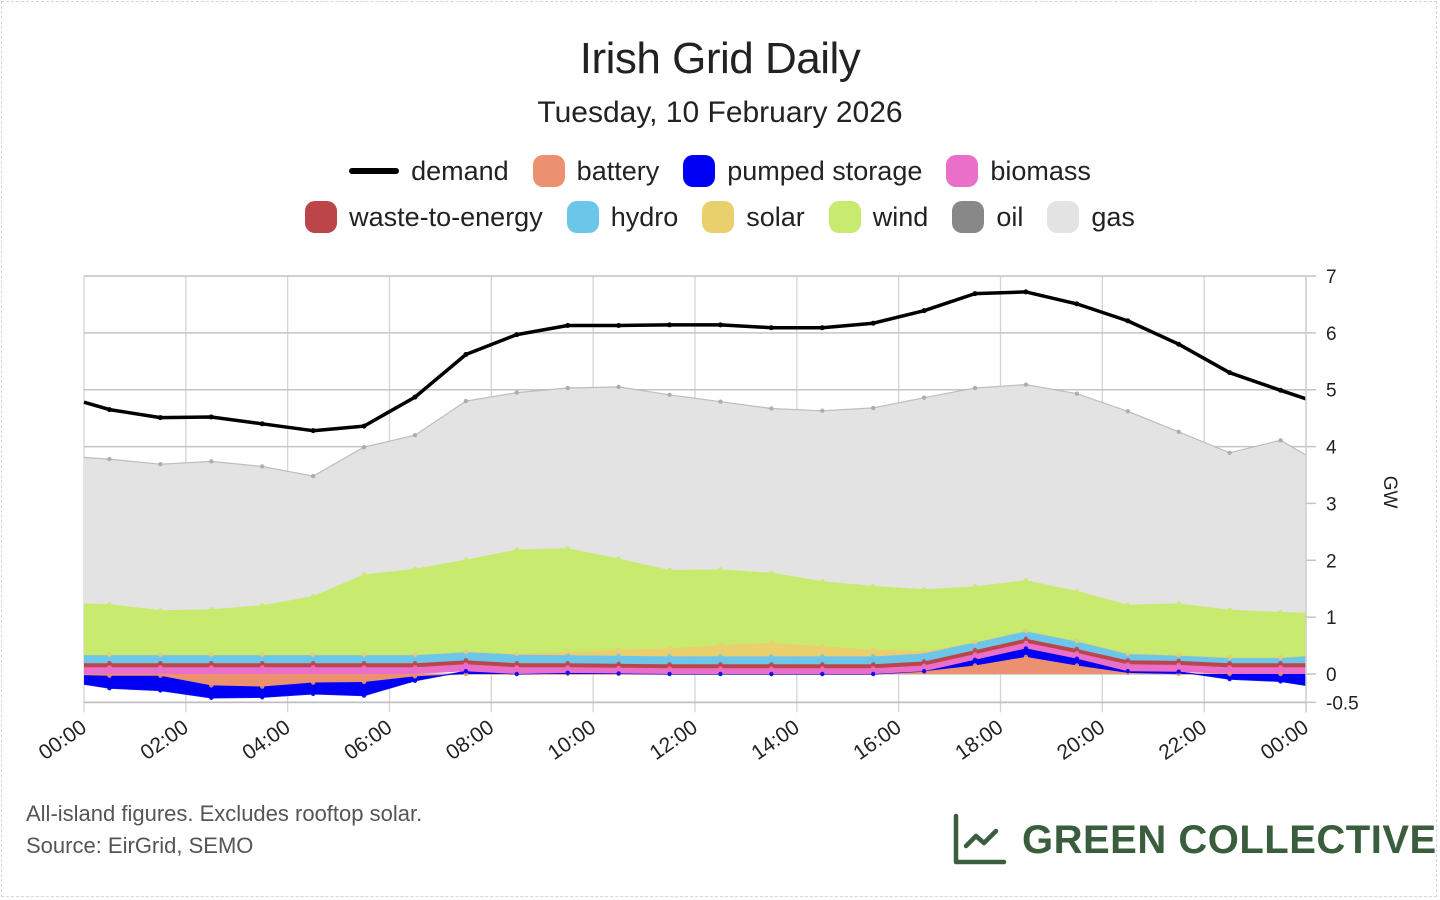 The width and height of the screenshot is (1440, 900). Describe the element at coordinates (695, 653) in the screenshot. I see `area-waste-to-energy` at that location.